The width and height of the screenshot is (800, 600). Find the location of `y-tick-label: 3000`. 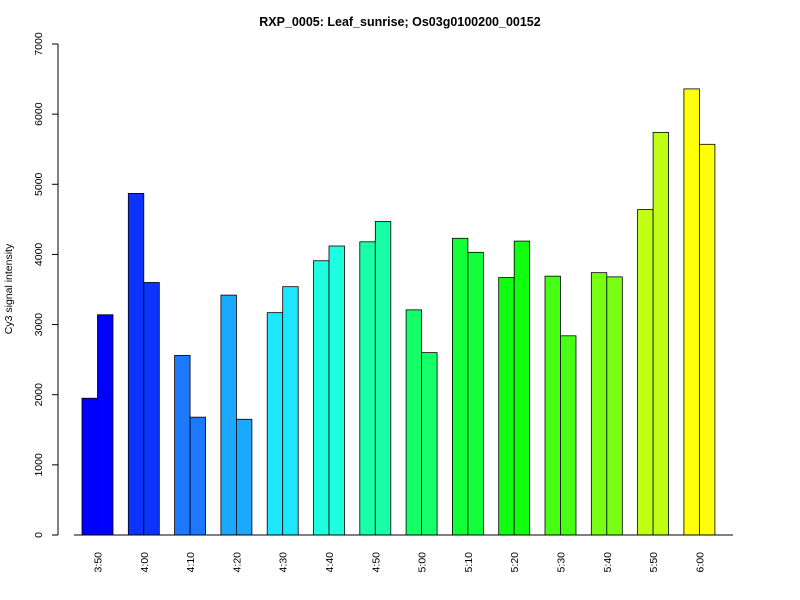

y-tick-label: 3000 is located at coordinates (39, 325).